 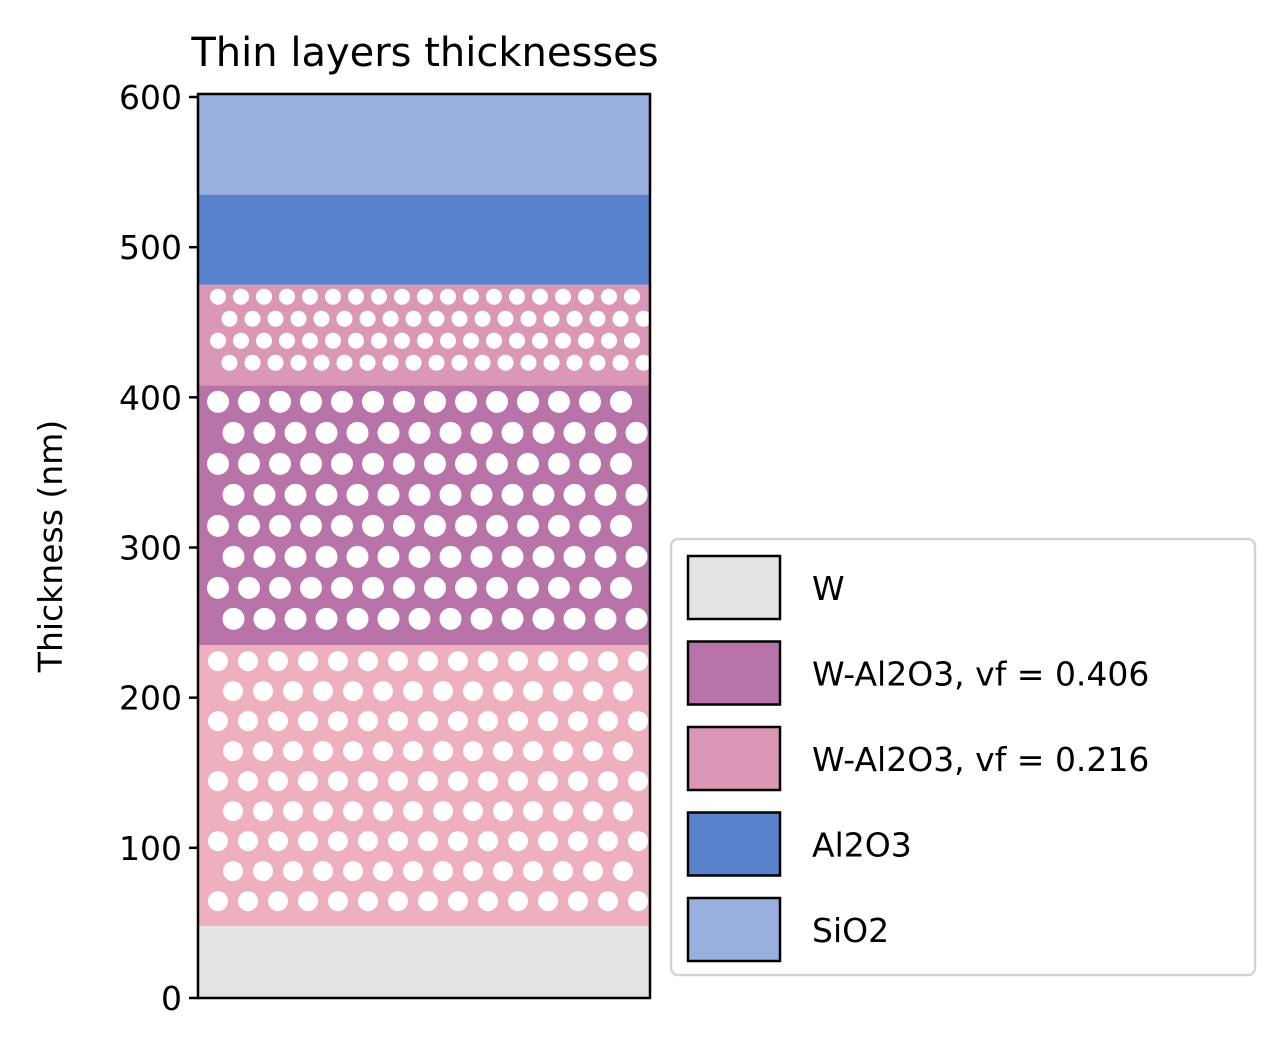 What do you see at coordinates (799, 844) in the screenshot?
I see `legend-item: Al2O3` at bounding box center [799, 844].